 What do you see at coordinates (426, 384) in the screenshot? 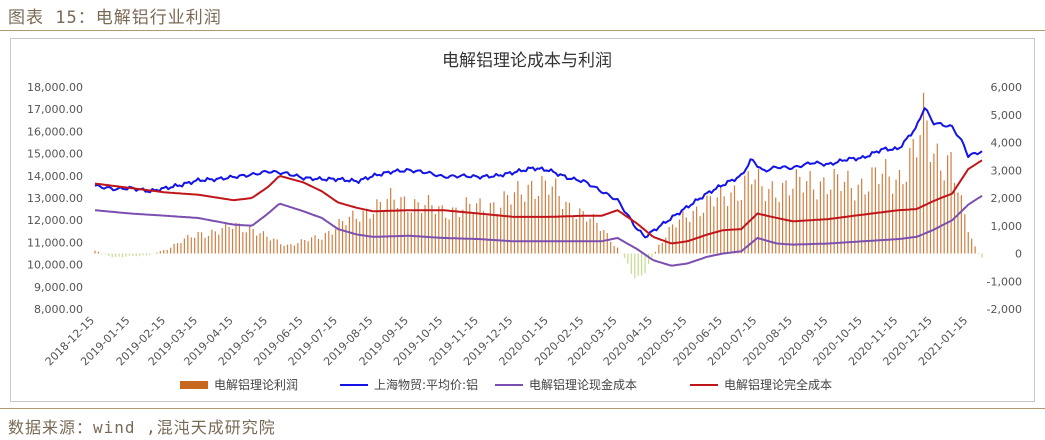
I see `legend-price-label: 上海物贸:平均价:铝` at bounding box center [426, 384].